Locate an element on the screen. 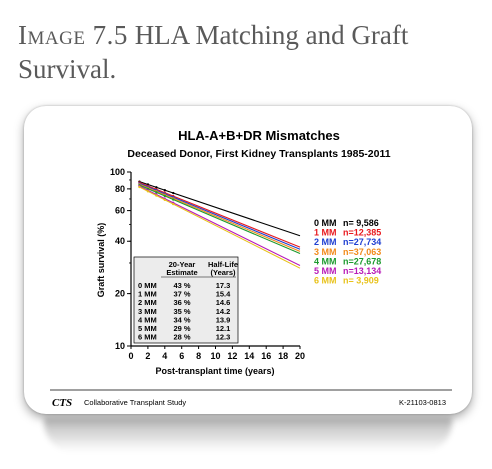 This screenshot has height=469, width=492. table-row-estimate: 36 % is located at coordinates (181, 302).